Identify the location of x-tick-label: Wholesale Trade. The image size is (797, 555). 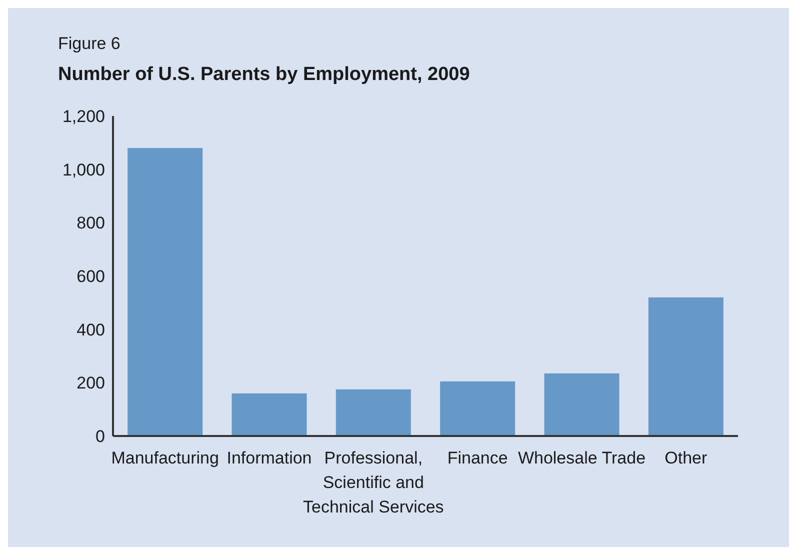
(582, 458).